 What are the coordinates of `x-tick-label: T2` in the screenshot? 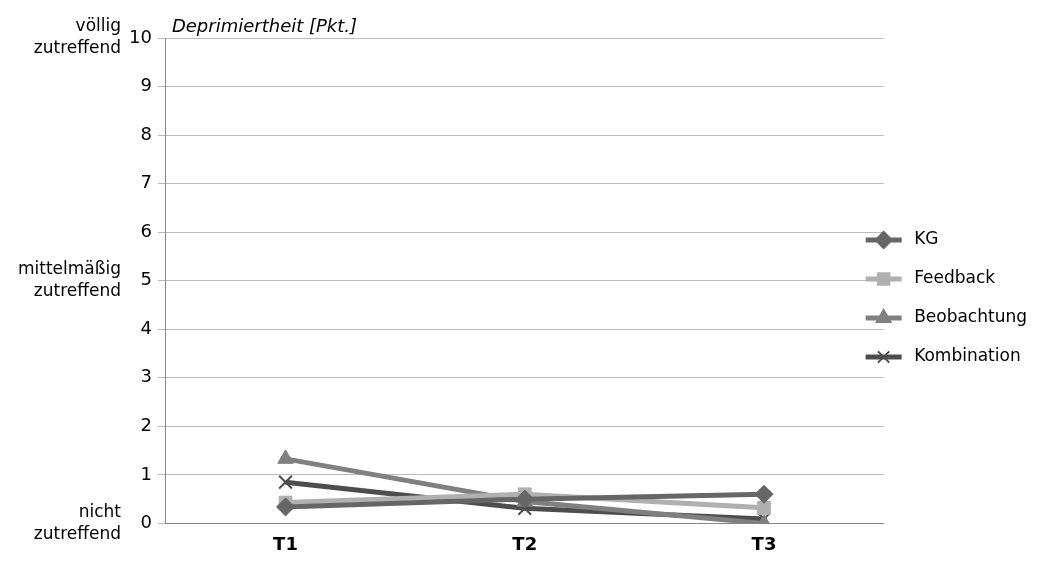 It's located at (525, 543).